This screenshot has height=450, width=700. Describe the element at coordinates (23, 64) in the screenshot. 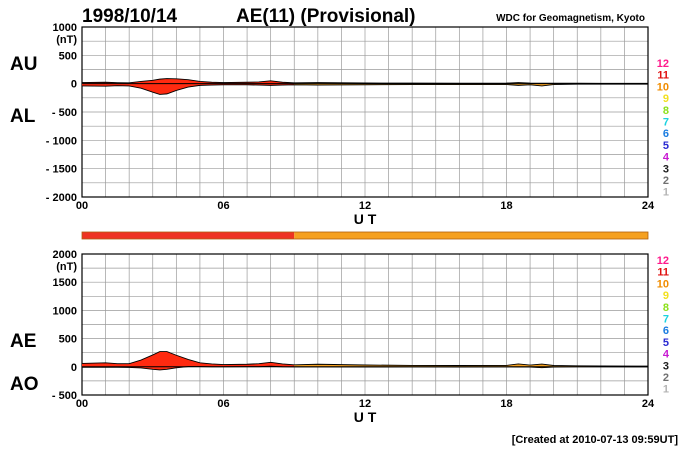

I see `series-label-au: AU` at that location.